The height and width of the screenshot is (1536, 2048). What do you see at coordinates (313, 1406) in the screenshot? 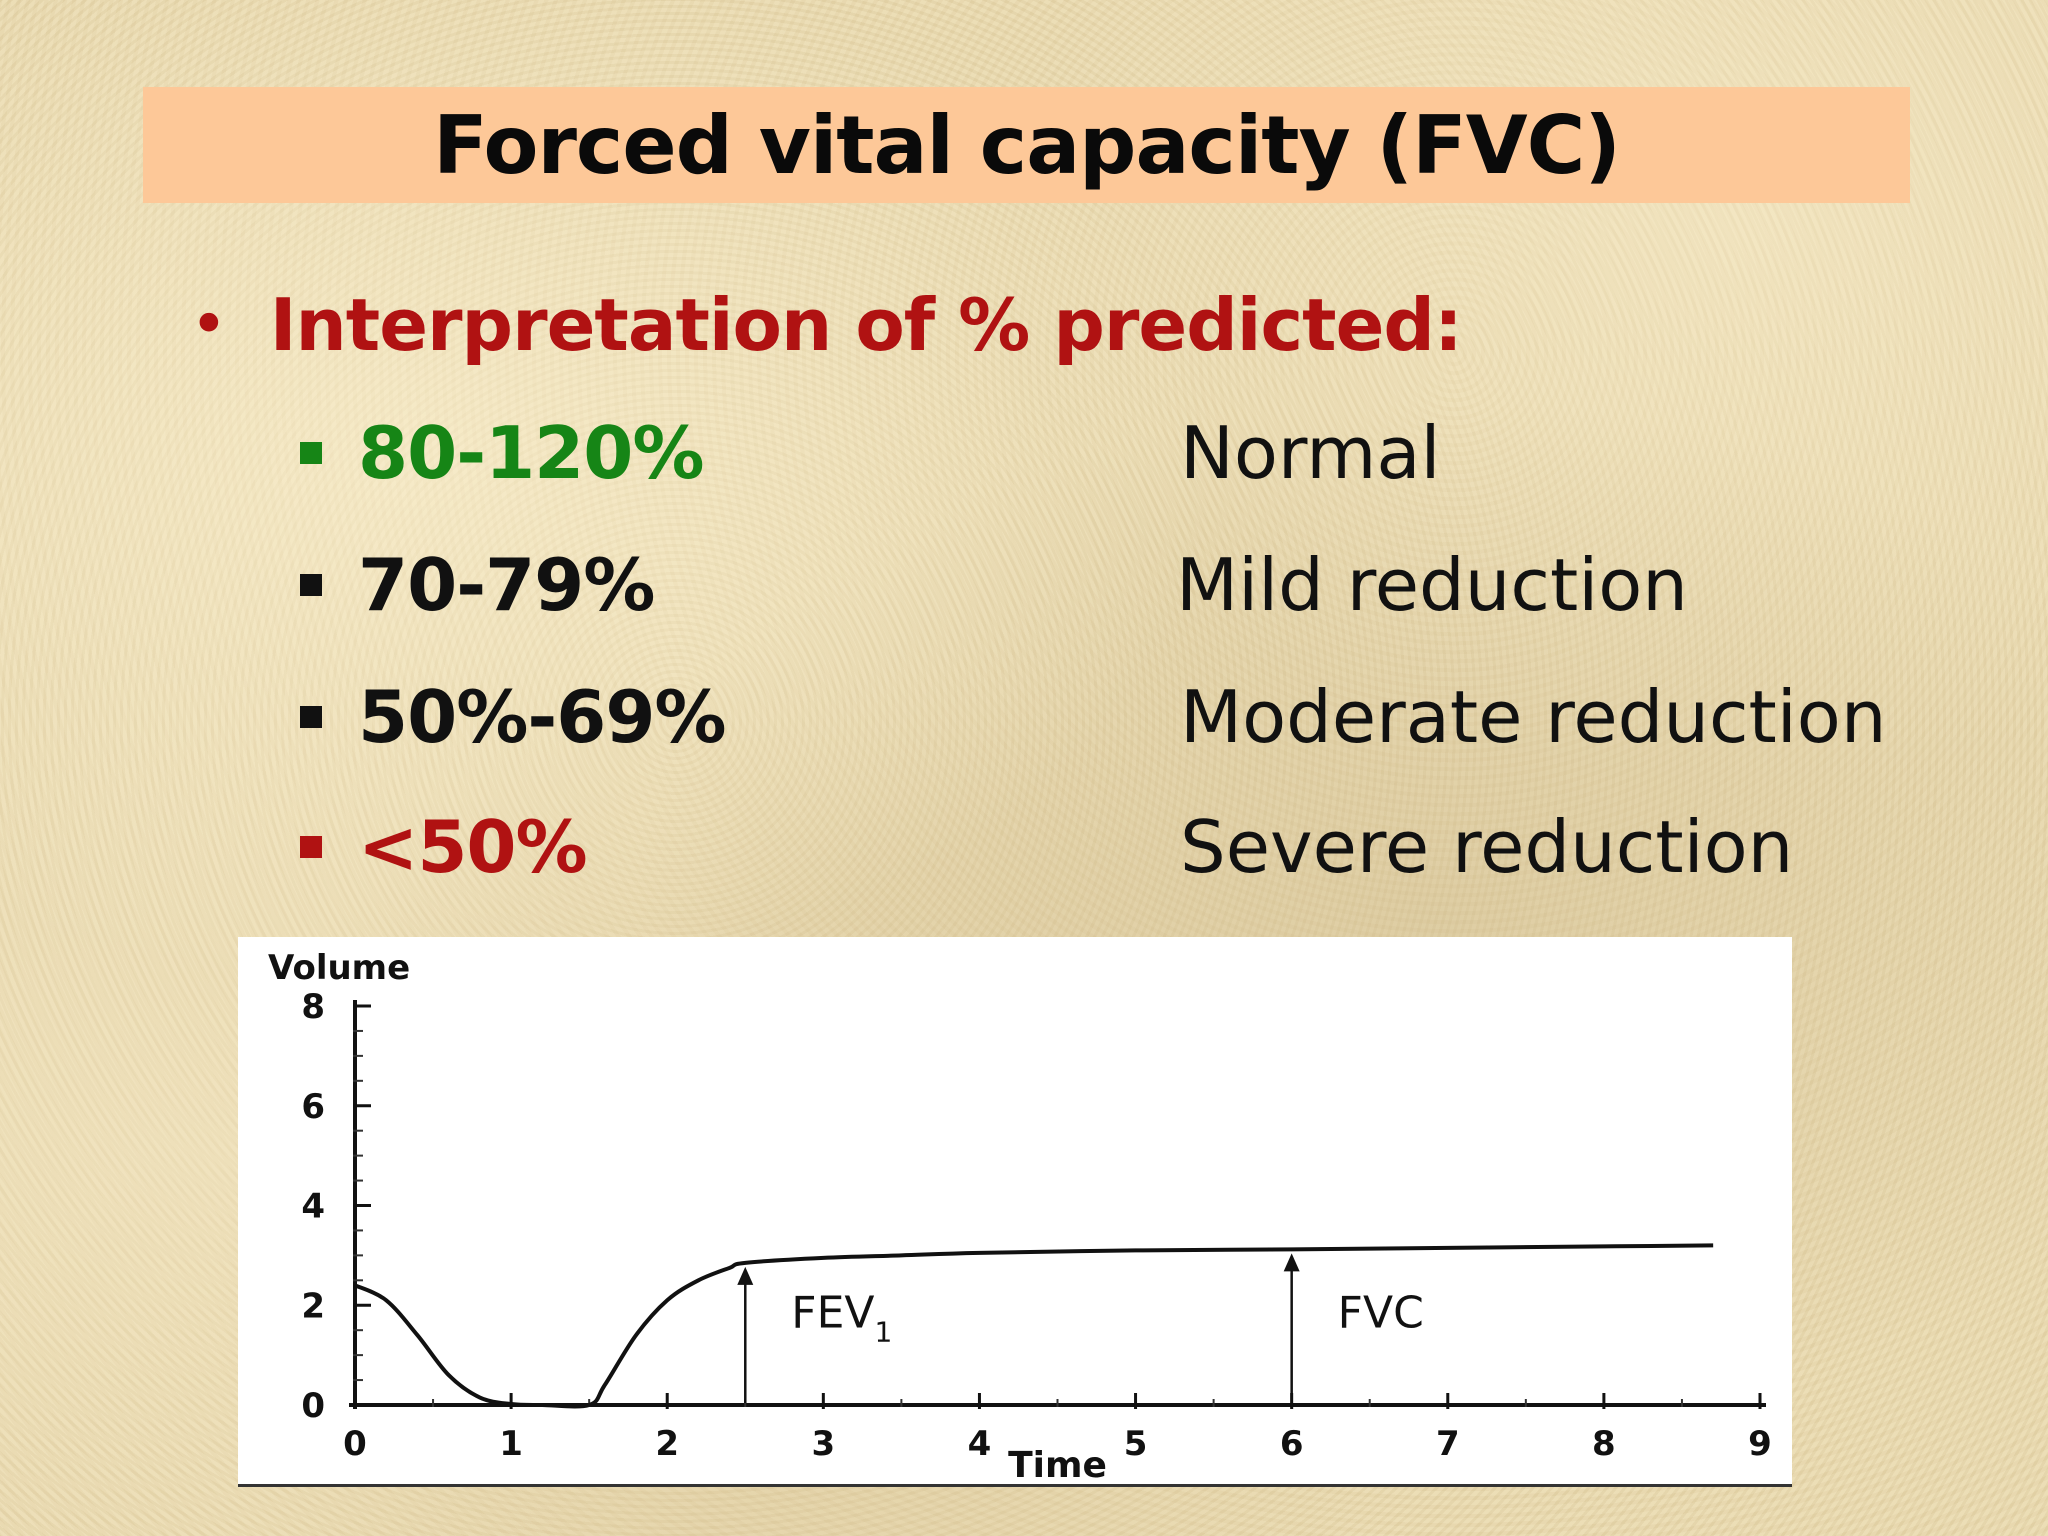
I see `y-tick-label: 0` at bounding box center [313, 1406].